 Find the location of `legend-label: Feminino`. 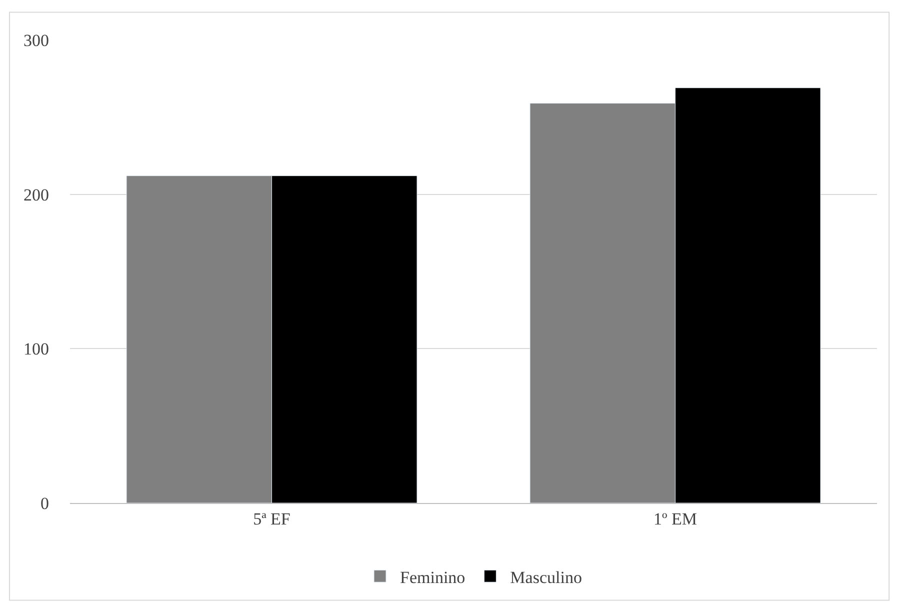

legend-label: Feminino is located at coordinates (433, 577).